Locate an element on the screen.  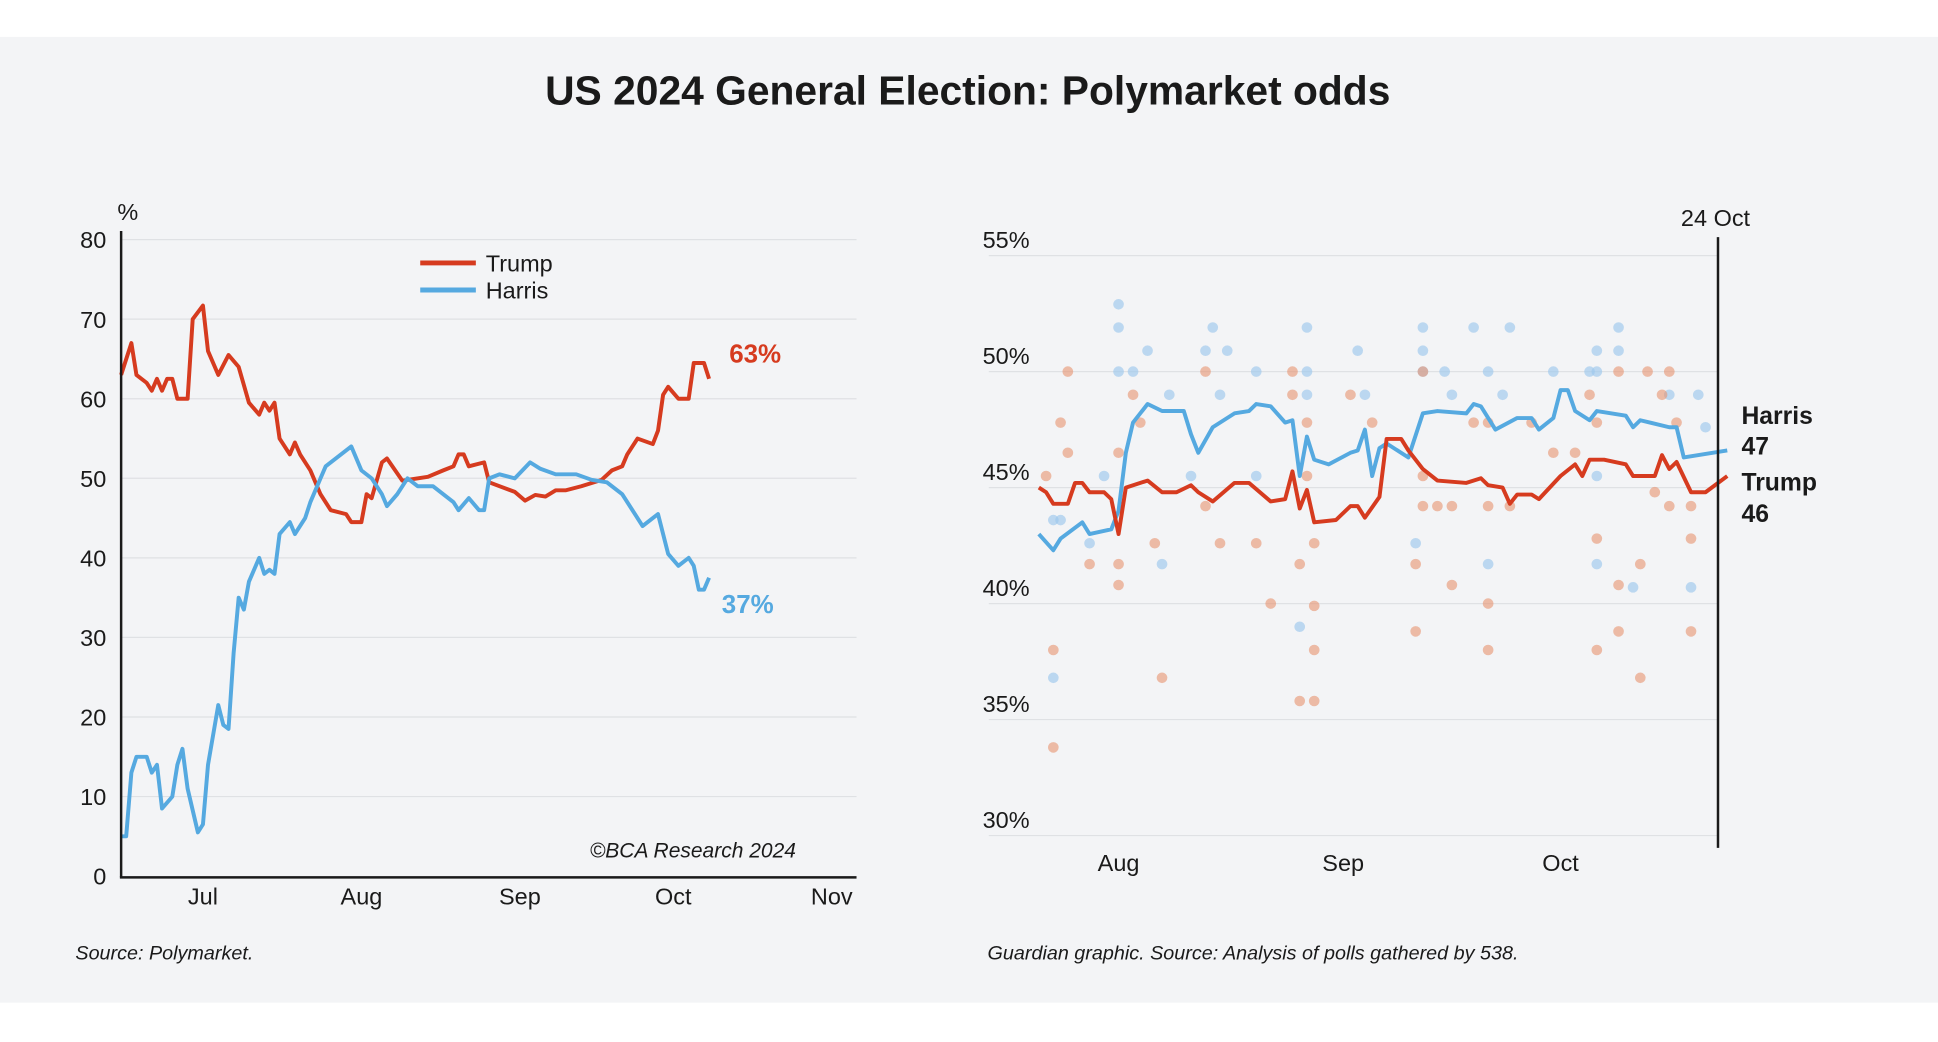
right-x-tick: Sep is located at coordinates (1343, 863).